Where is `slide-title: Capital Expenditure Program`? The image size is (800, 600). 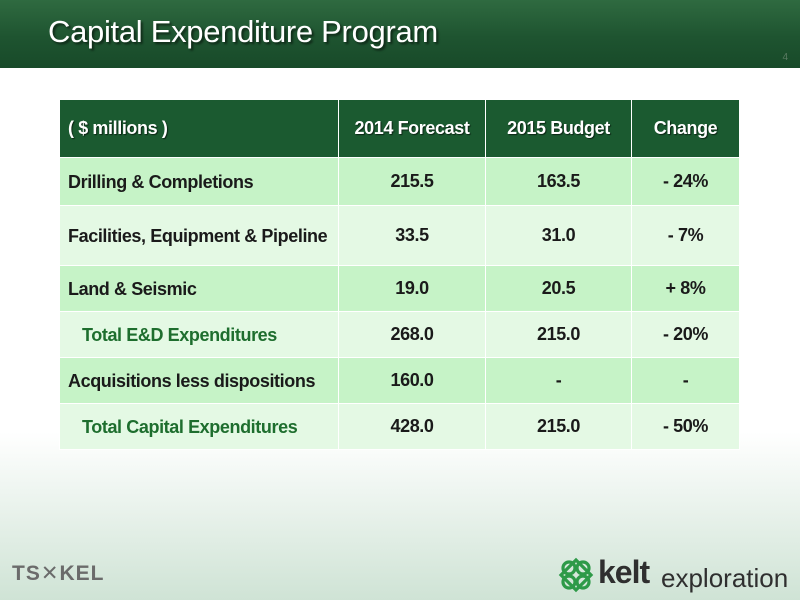
slide-title: Capital Expenditure Program is located at coordinates (243, 31).